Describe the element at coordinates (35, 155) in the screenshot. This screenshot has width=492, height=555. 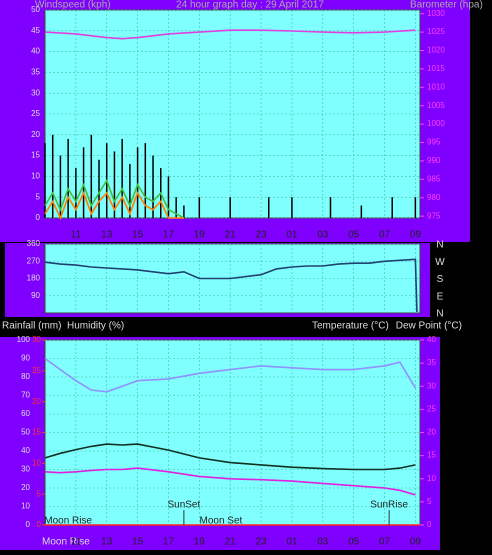
I see `y-tick-label: 15` at that location.